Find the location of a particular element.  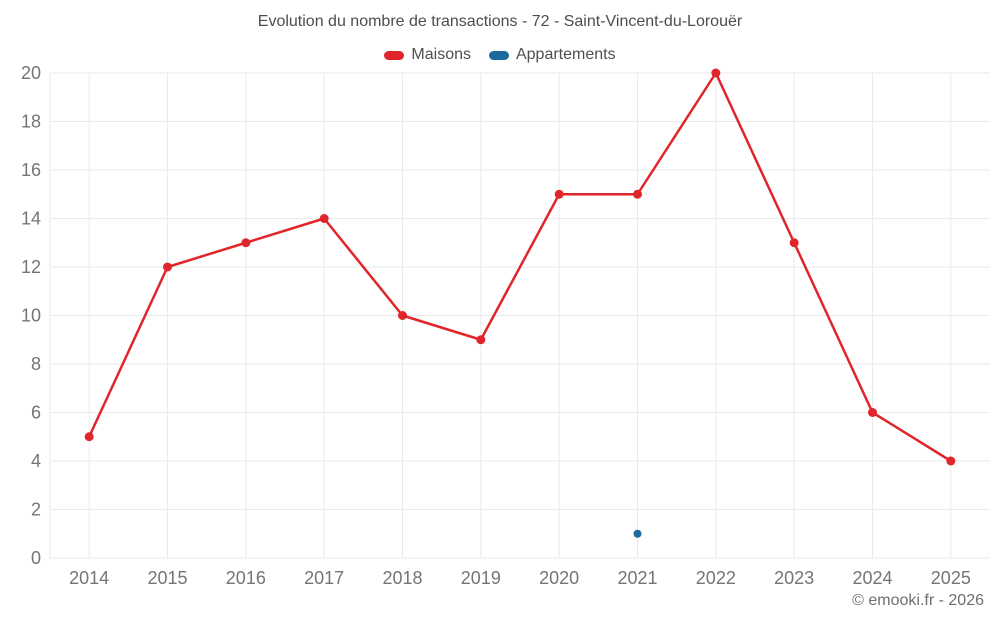

y-axis-tick-label: 6 is located at coordinates (36, 413).